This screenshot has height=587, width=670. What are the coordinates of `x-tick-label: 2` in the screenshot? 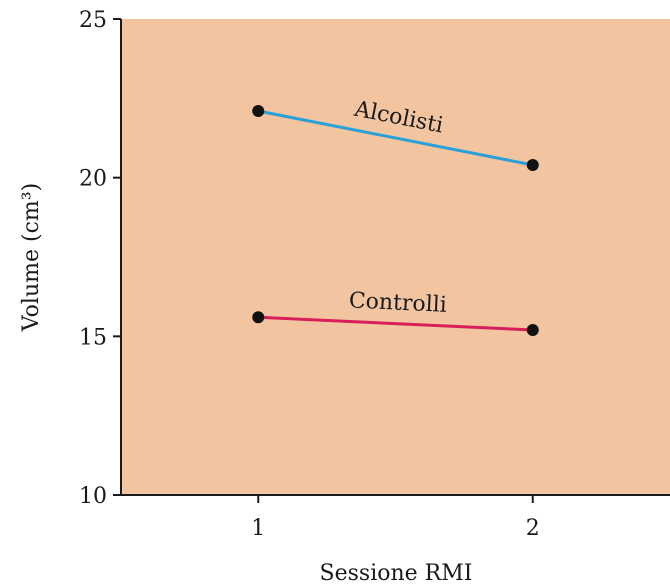 It's located at (533, 528).